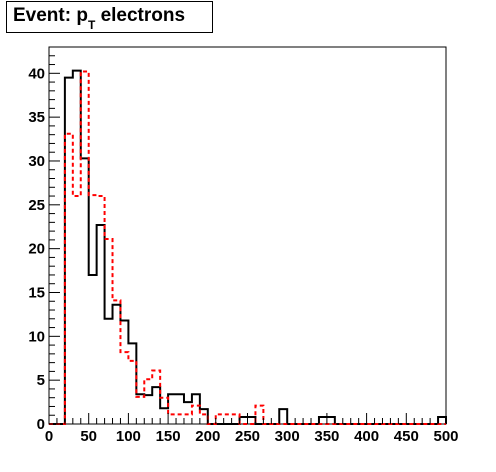  I want to click on x-tick-label: 100, so click(128, 436).